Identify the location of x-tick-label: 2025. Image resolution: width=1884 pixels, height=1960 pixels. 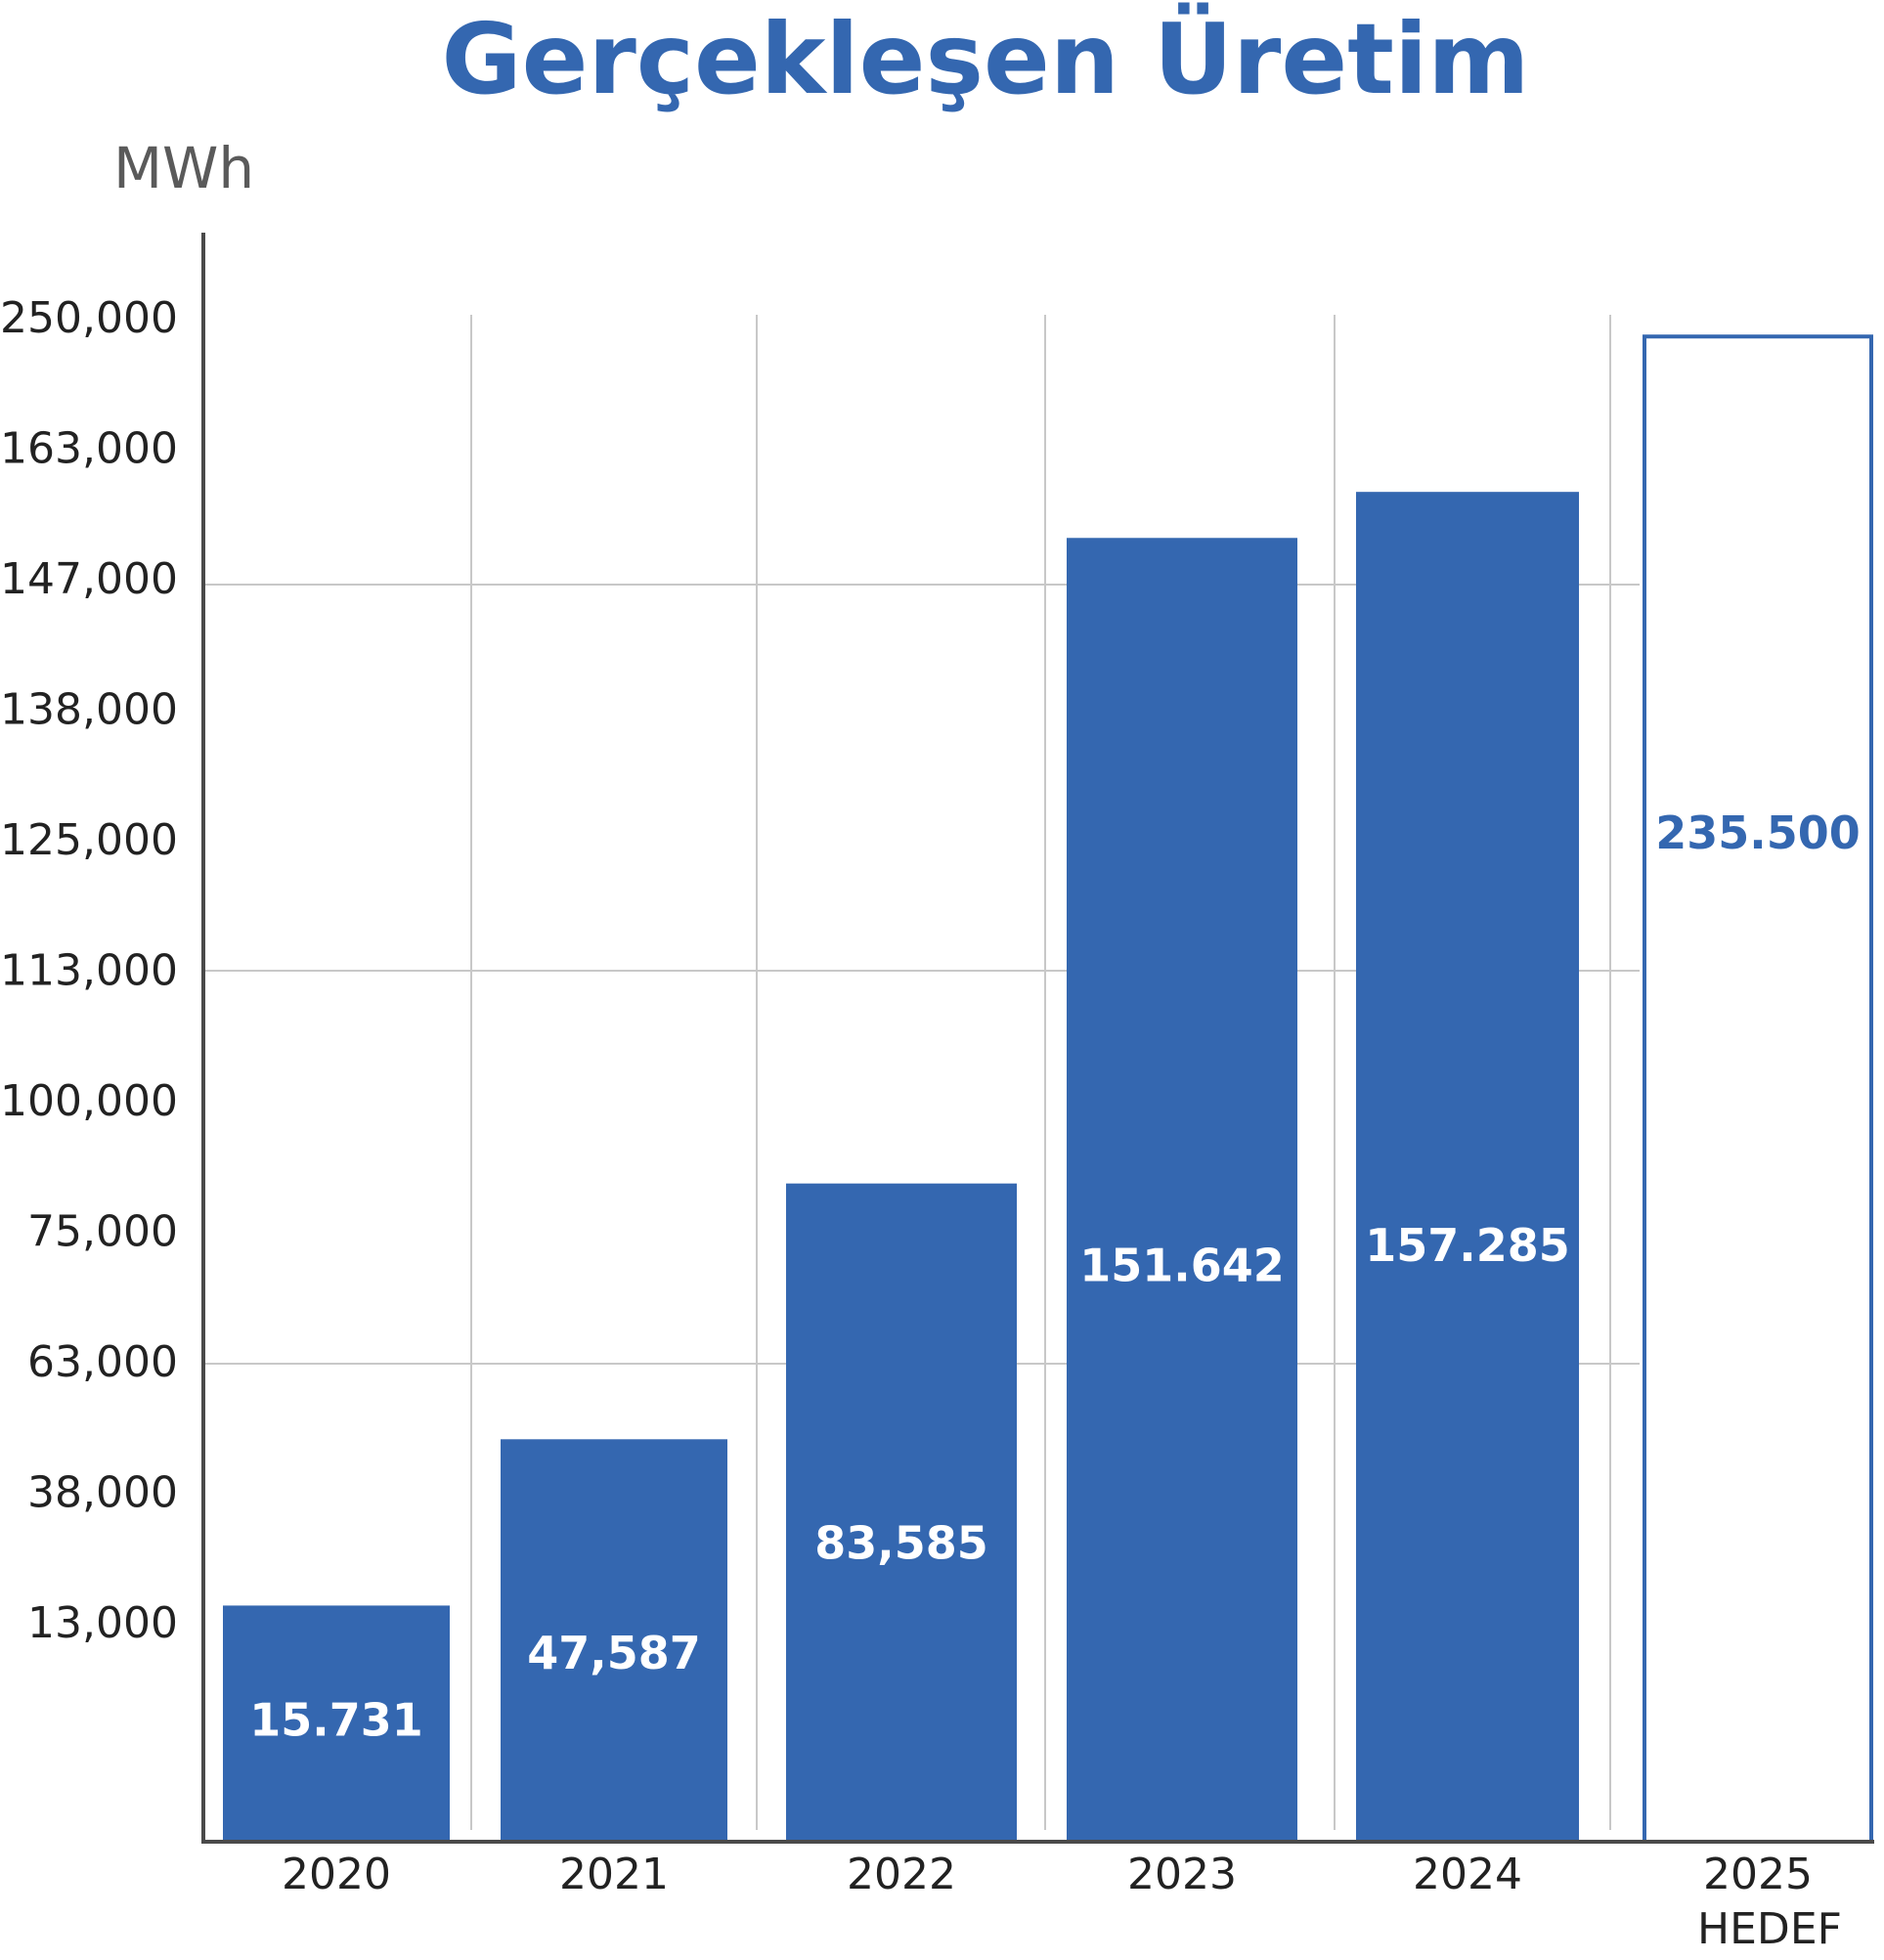
(1758, 1874).